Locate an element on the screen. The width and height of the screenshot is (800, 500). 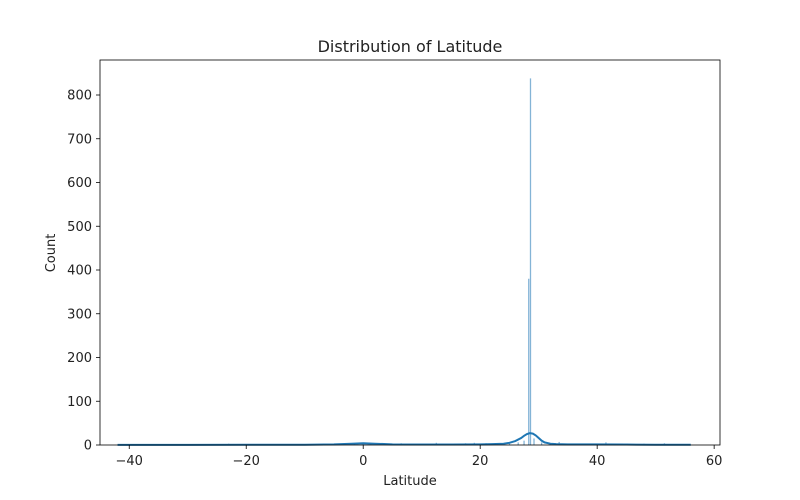
x-tick-label: −20 is located at coordinates (246, 461).